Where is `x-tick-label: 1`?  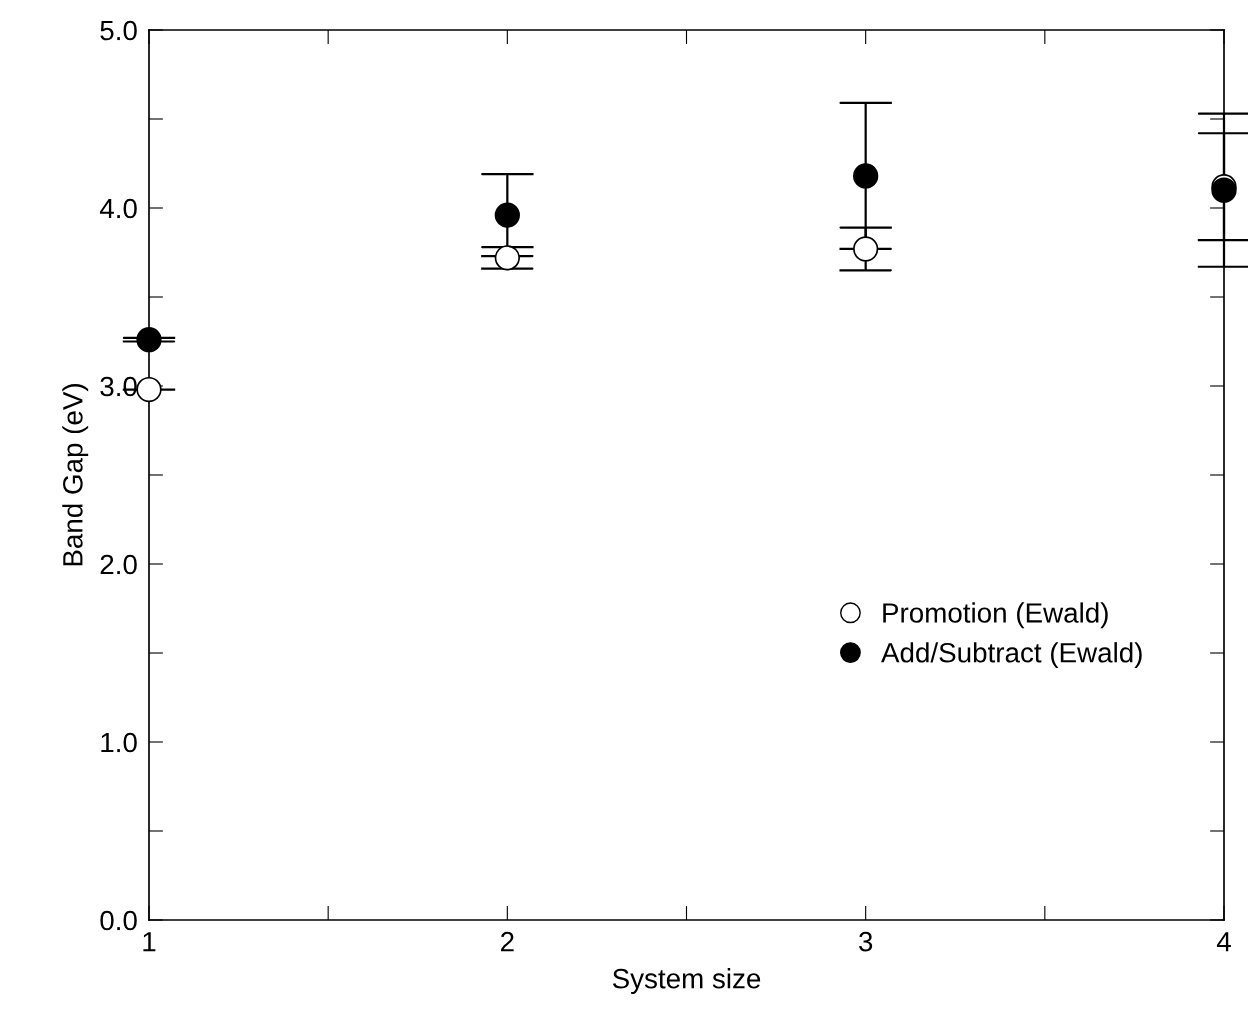
x-tick-label: 1 is located at coordinates (149, 942).